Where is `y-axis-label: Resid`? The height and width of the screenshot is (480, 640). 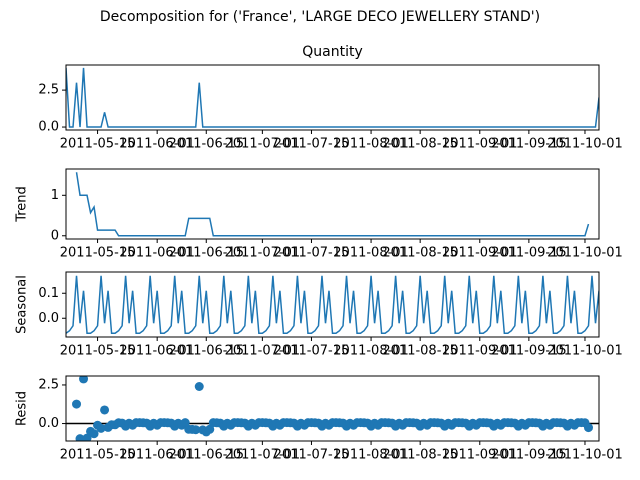
y-axis-label: Resid is located at coordinates (22, 408).